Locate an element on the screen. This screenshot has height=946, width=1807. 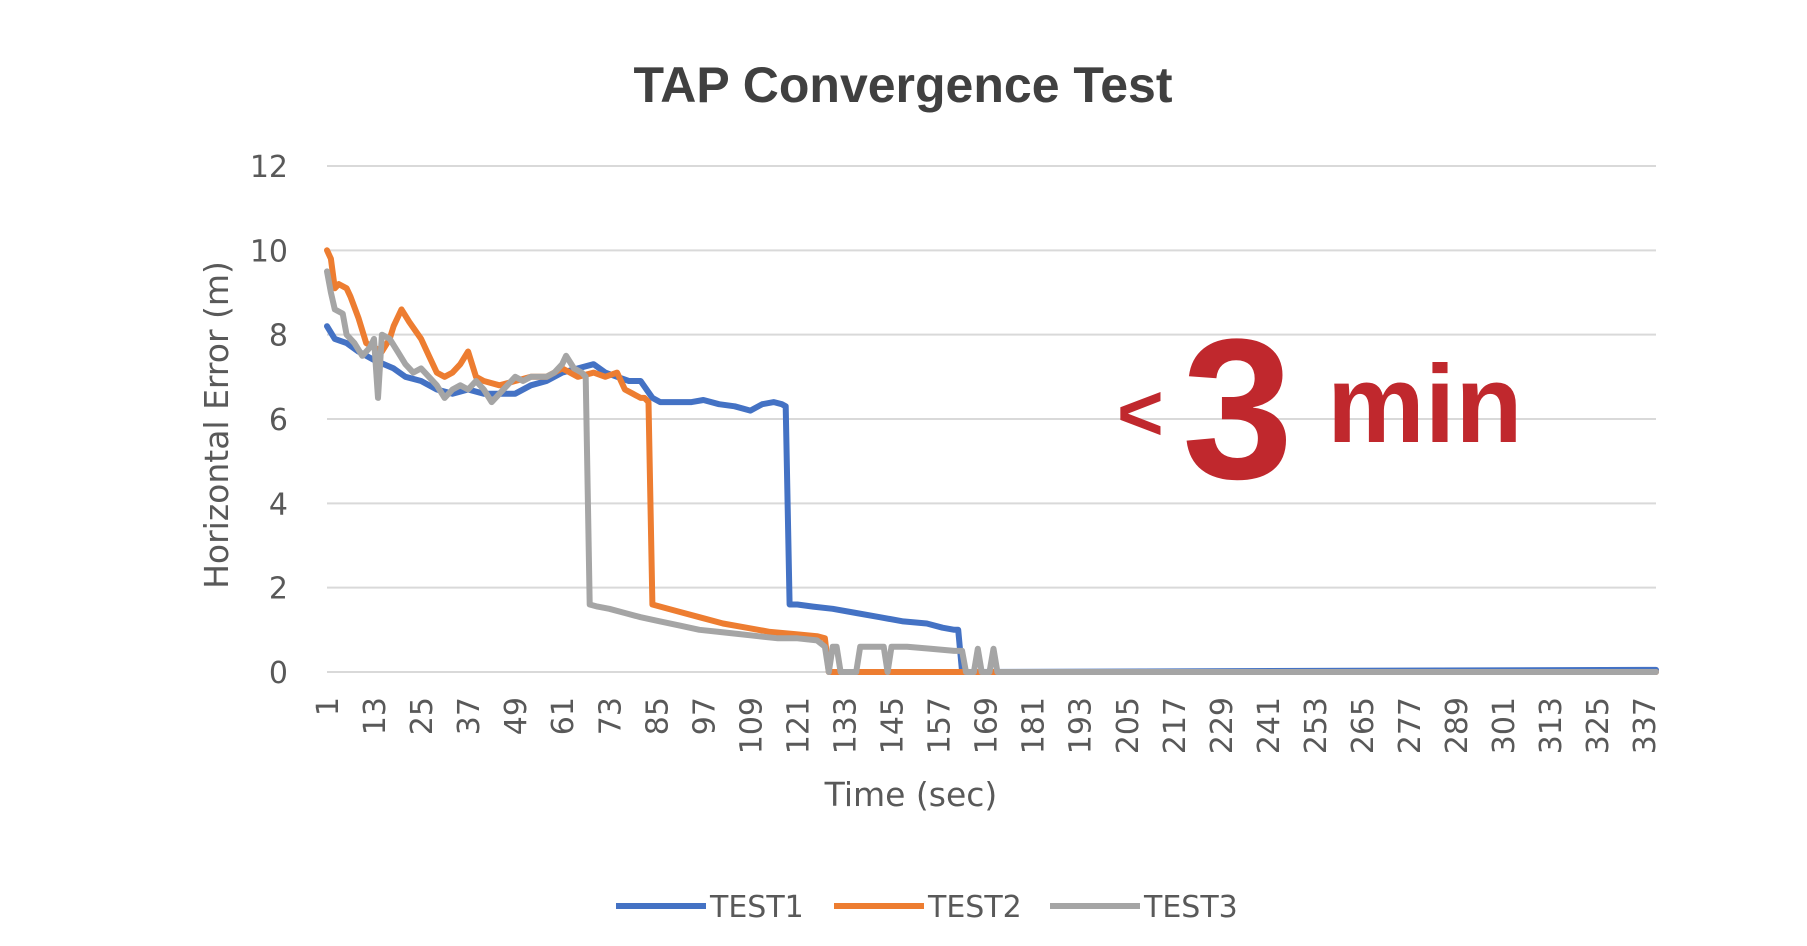
convergence-callout: < 3 min is located at coordinates (1320, 409).